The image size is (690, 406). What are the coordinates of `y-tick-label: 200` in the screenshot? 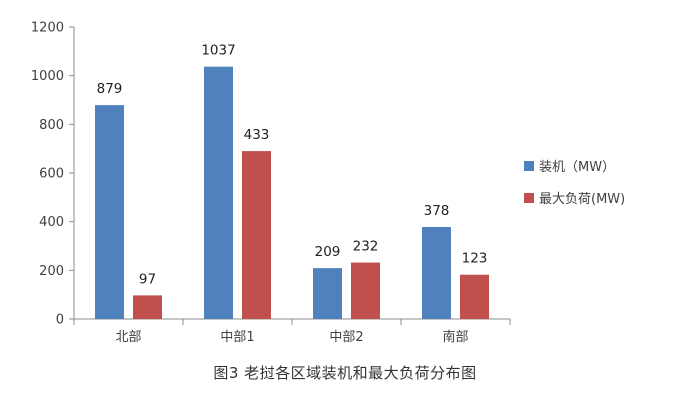 It's located at (51, 271).